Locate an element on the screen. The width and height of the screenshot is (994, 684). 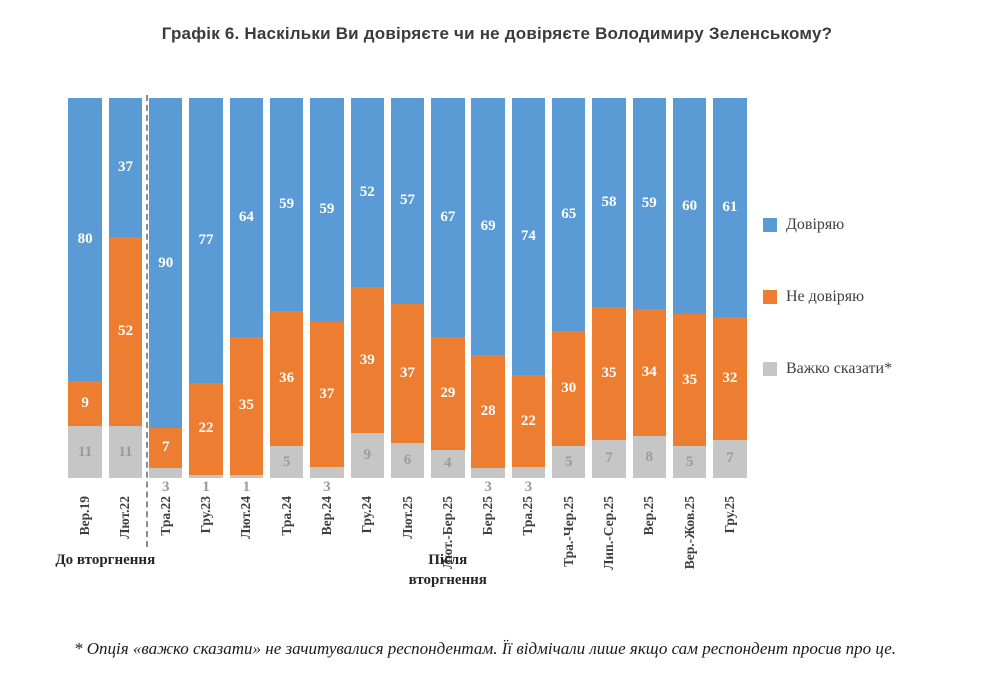
bar-column: 59 36 5 is located at coordinates (286, 288).